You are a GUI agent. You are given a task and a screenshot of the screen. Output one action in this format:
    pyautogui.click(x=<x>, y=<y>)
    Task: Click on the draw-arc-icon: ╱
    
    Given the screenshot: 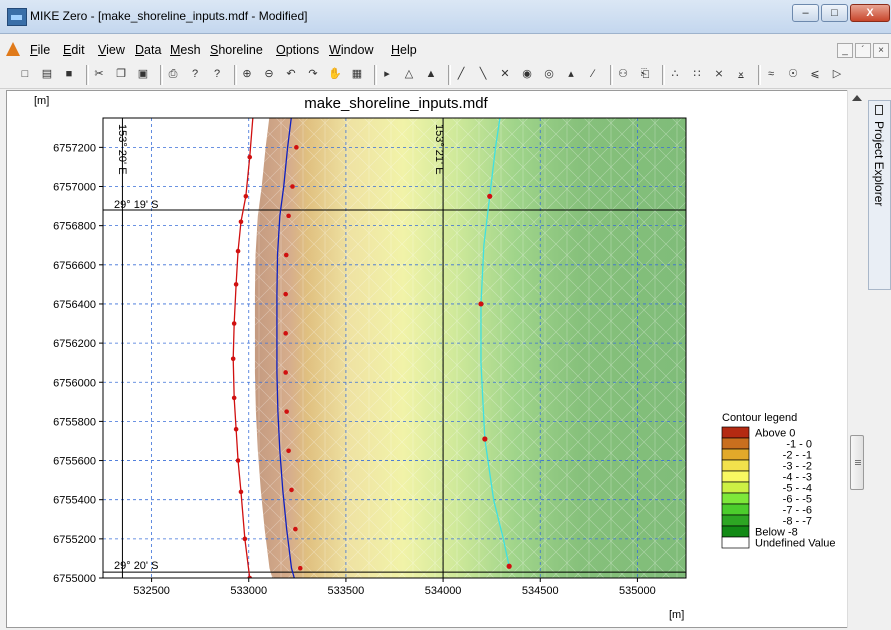 What is the action you would take?
    pyautogui.click(x=461, y=74)
    